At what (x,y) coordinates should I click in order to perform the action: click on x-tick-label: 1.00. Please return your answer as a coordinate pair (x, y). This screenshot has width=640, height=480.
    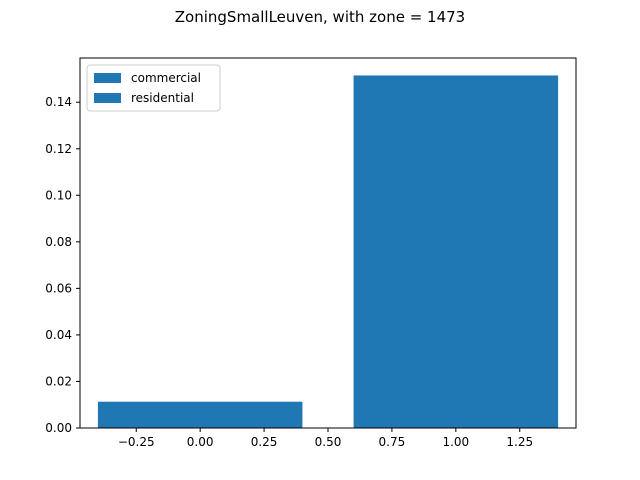
    Looking at the image, I should click on (455, 442).